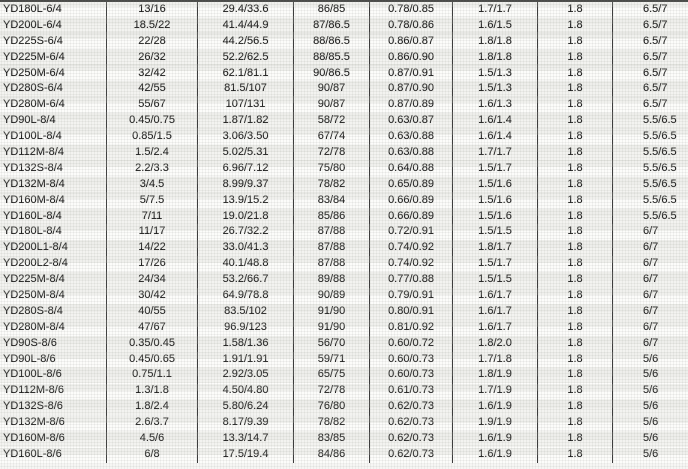 The image size is (688, 469). I want to click on cell-torque-ratio: 1.5/1.7, so click(494, 168).